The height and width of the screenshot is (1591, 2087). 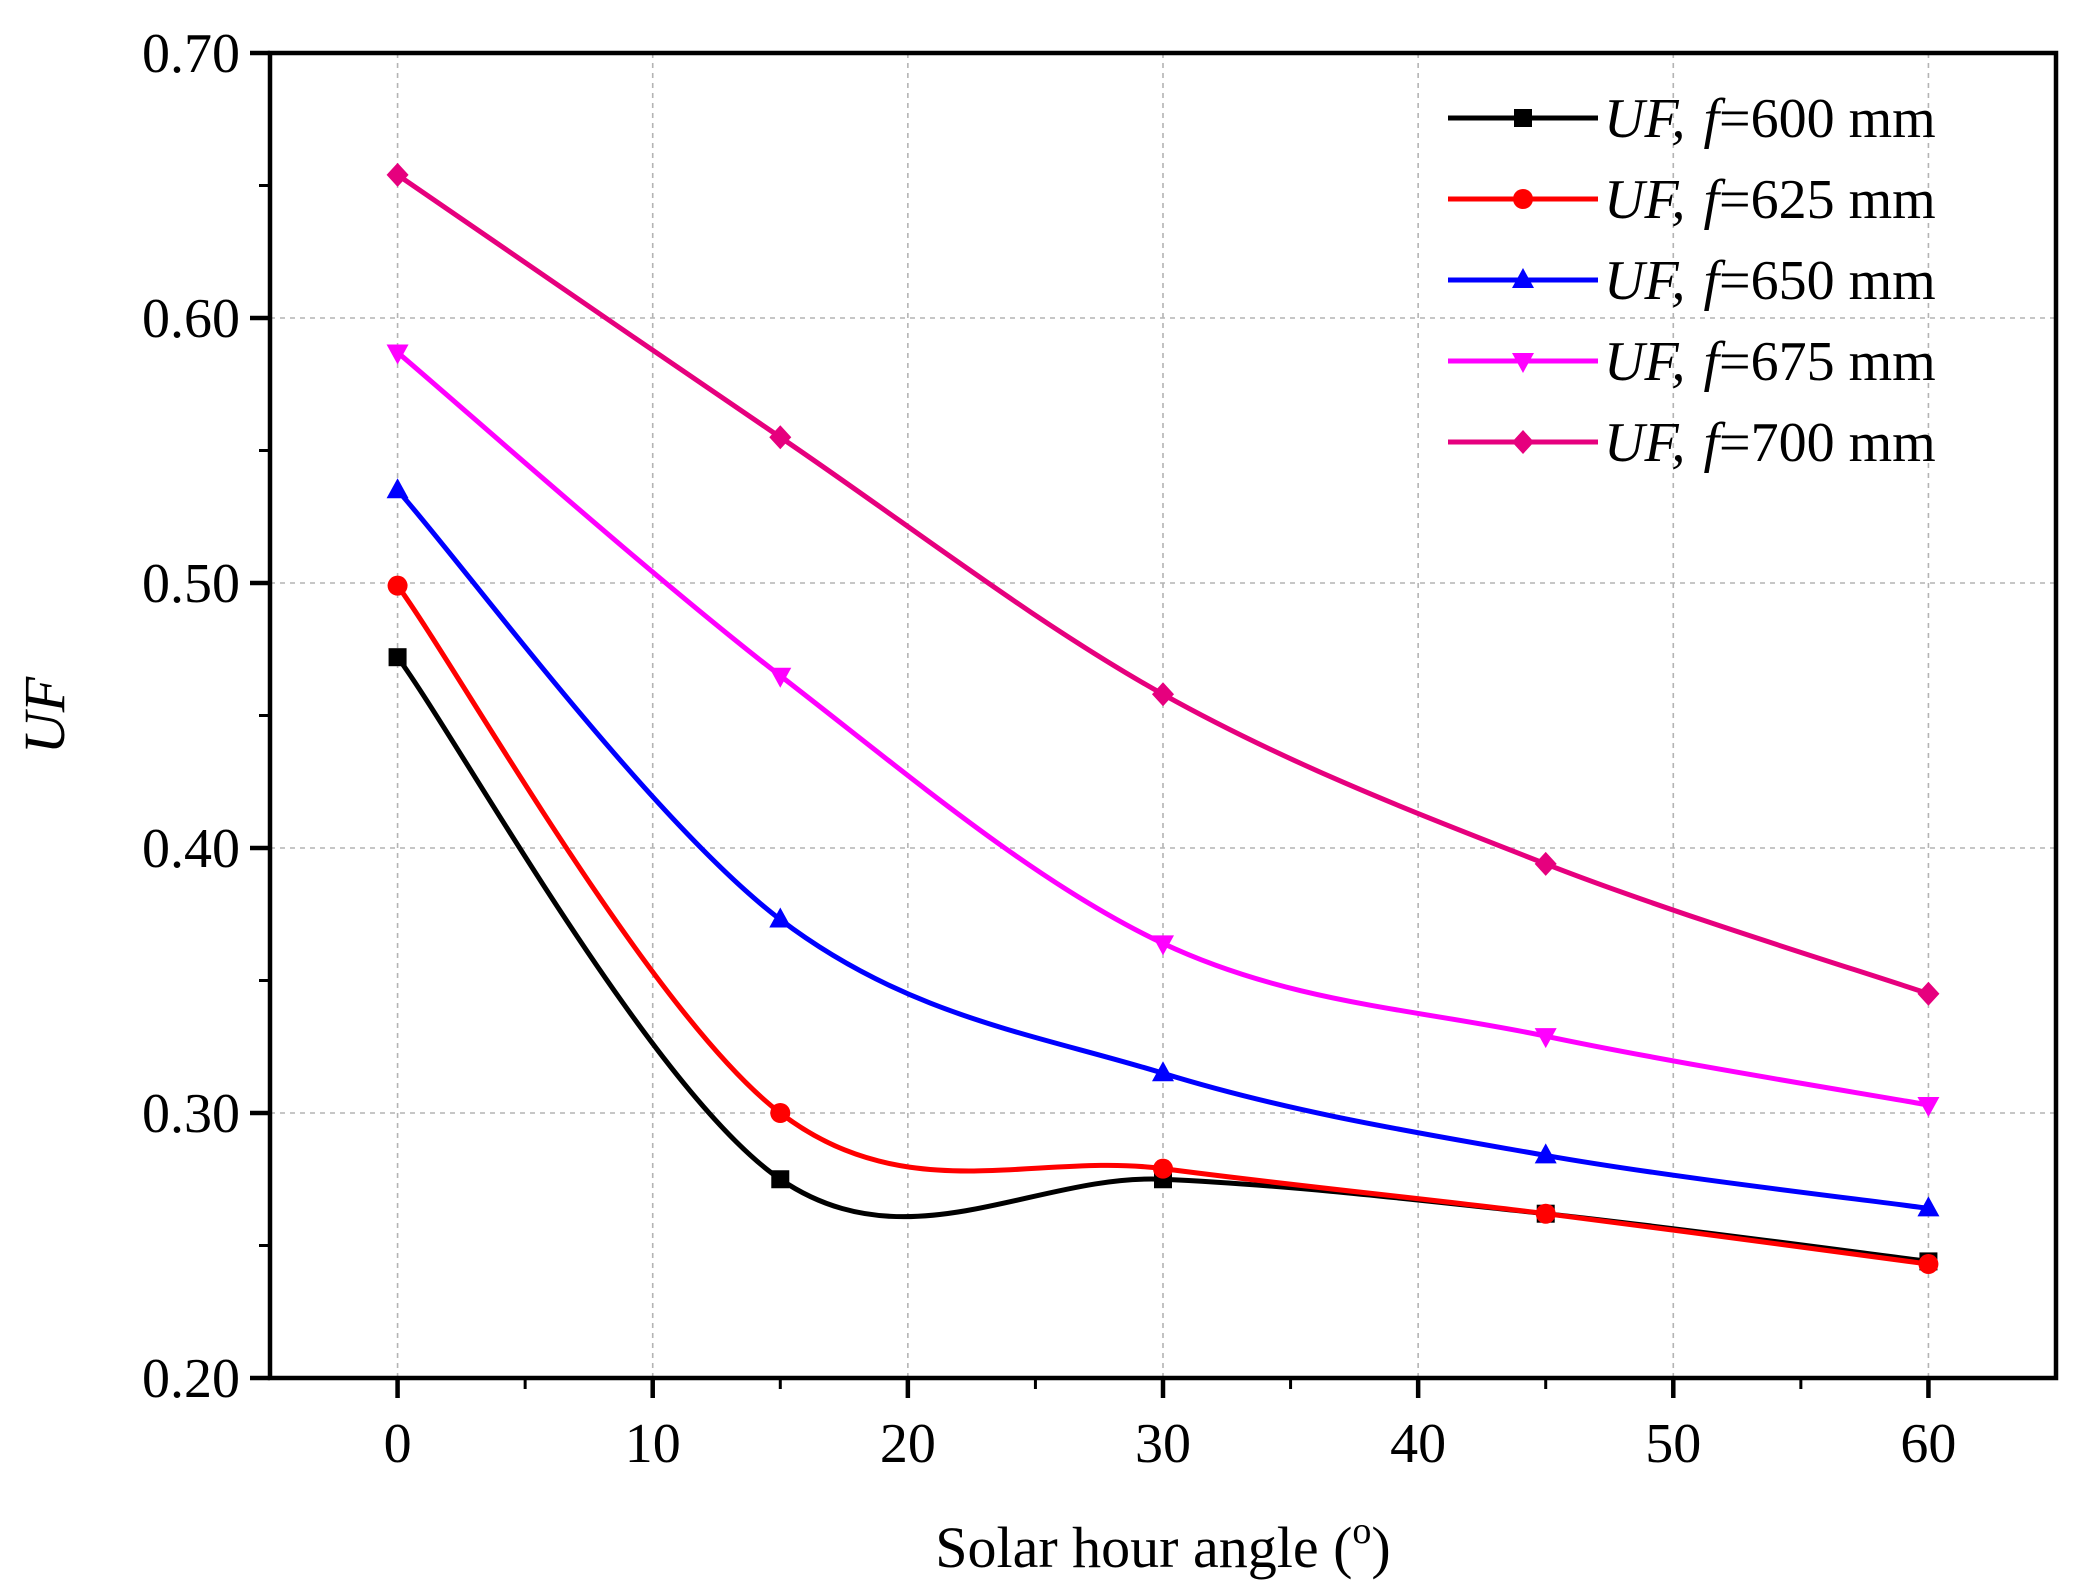 I want to click on x-axis-title-text: Solar hour angle (, so click(x=1143, y=1547).